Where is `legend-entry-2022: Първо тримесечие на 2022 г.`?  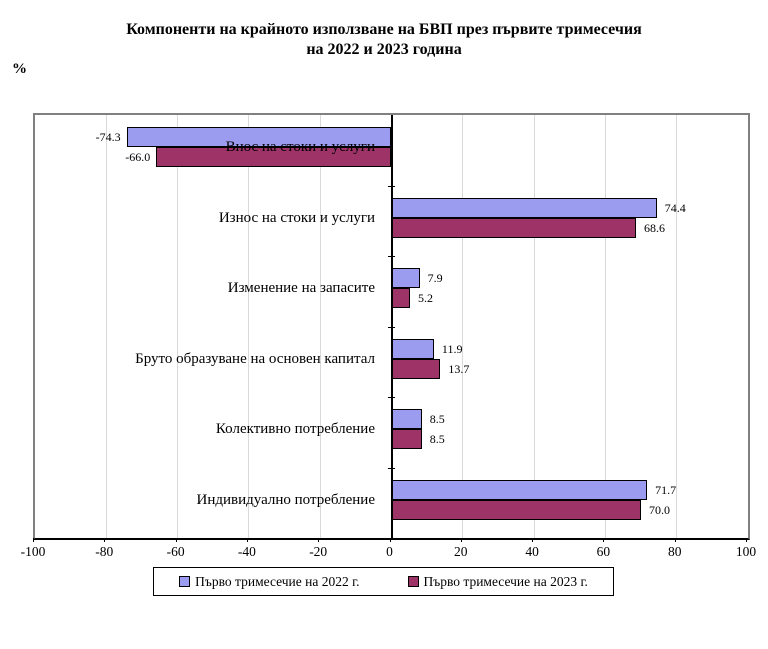 legend-entry-2022: Първо тримесечие на 2022 г. is located at coordinates (269, 581).